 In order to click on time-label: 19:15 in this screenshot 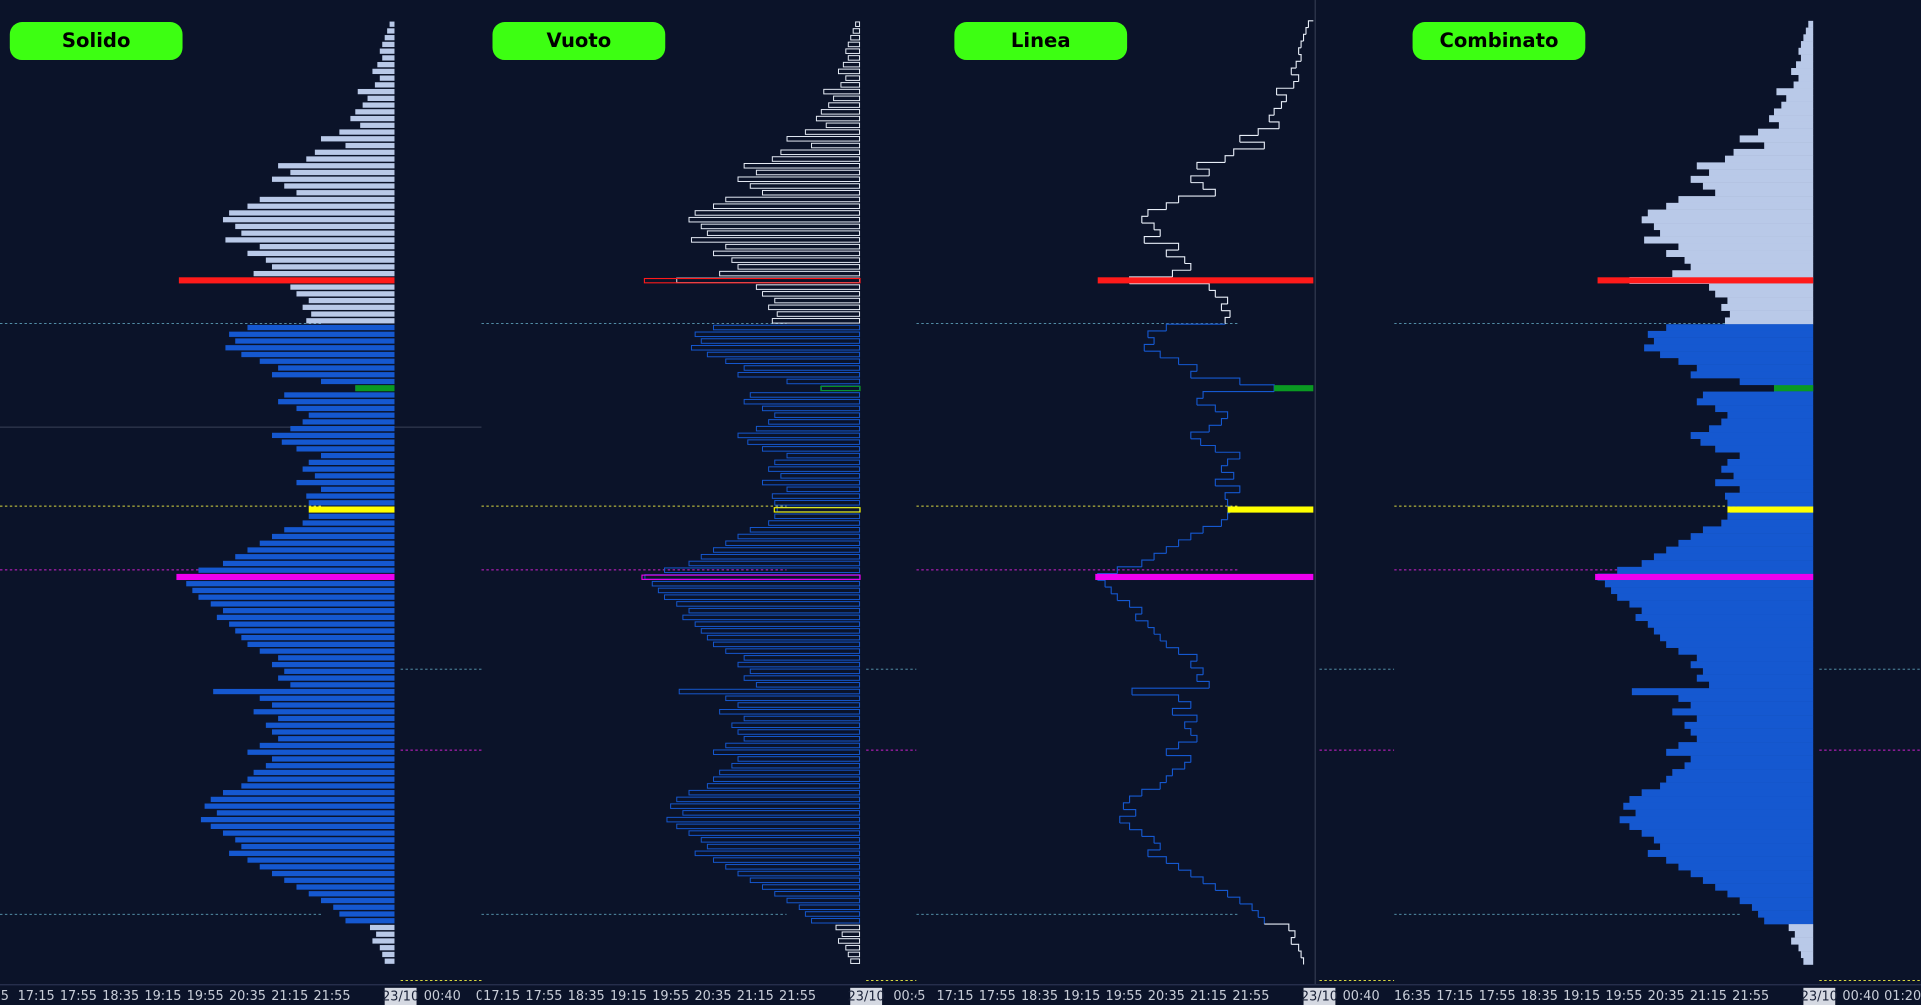, I will do `click(1081, 996)`.